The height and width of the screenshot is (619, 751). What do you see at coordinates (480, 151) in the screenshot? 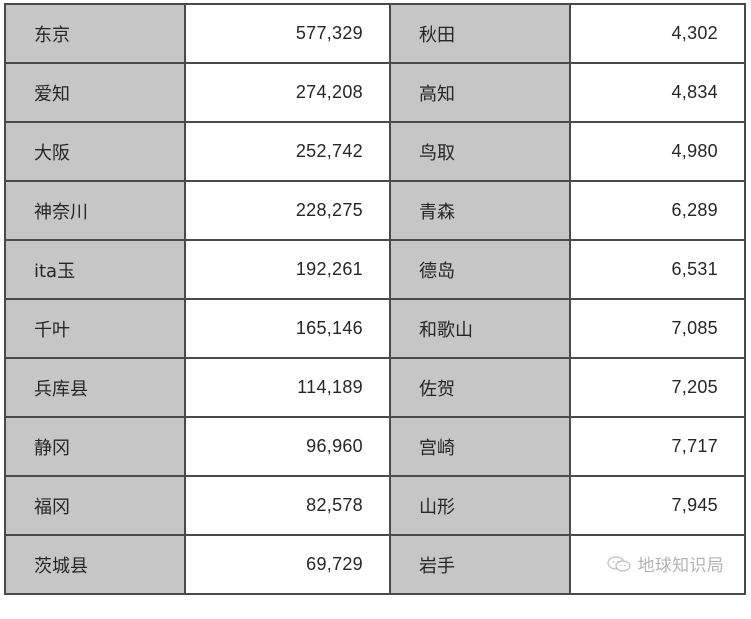
I see `right-prefecture-name: 鸟取` at bounding box center [480, 151].